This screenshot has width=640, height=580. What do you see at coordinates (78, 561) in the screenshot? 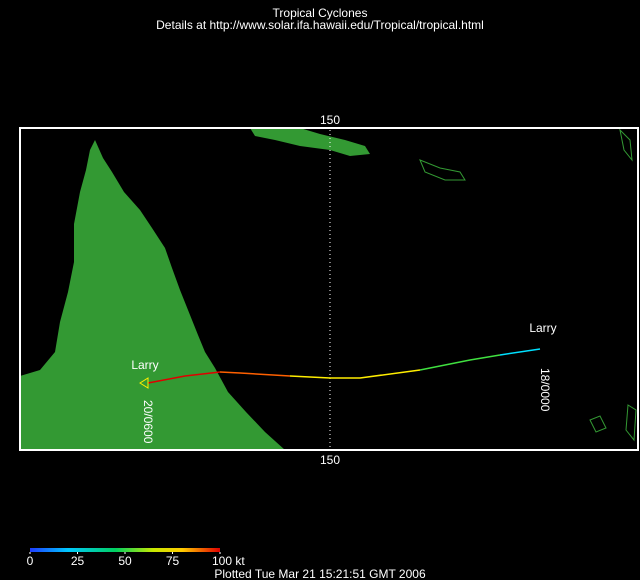
I see `colorbar-tick-label: 25` at bounding box center [78, 561].